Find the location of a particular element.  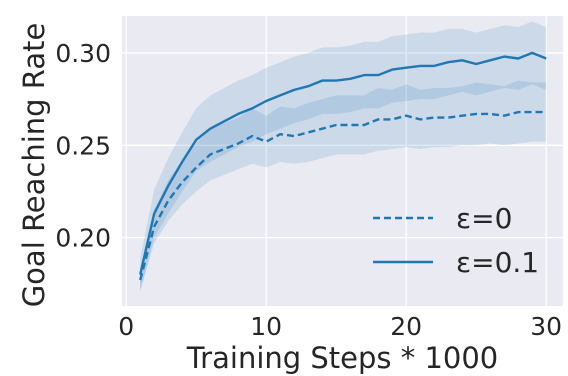

legend: ε=0 ε=0.1 is located at coordinates (456, 240).